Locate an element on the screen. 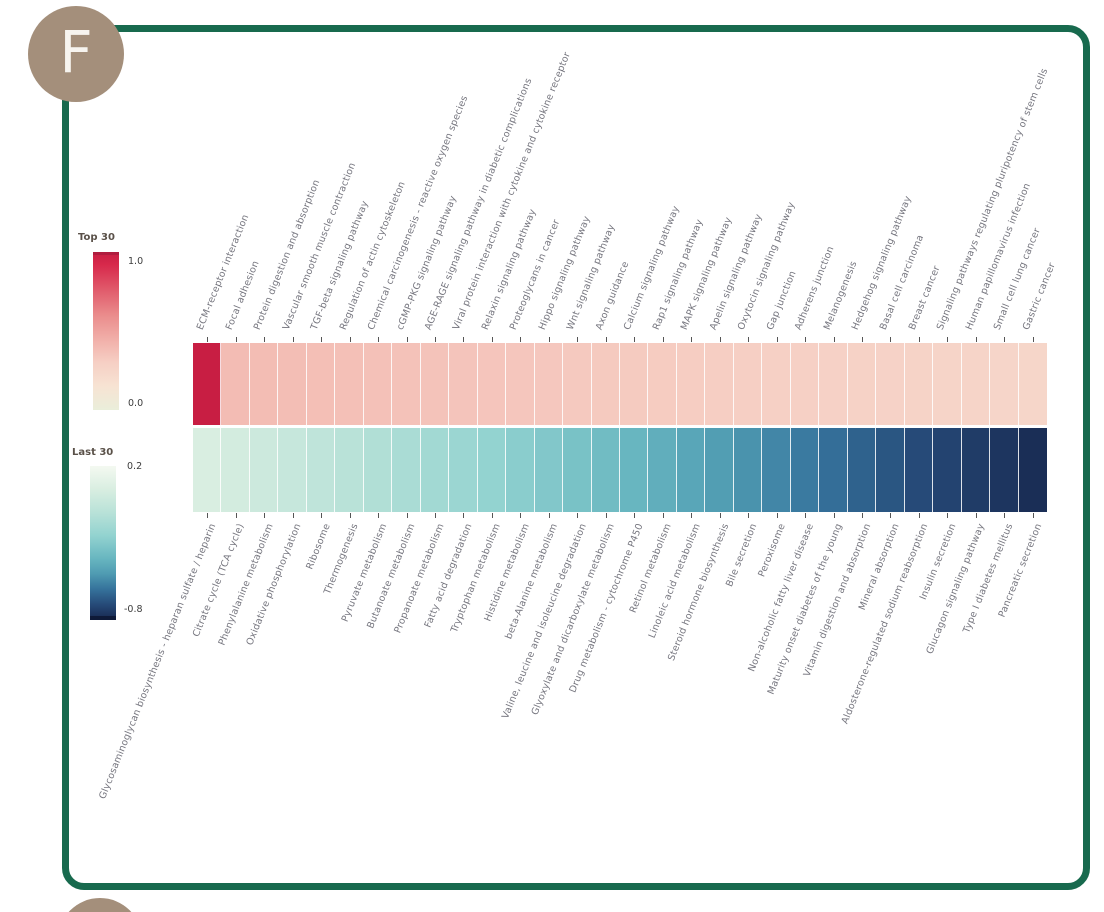  column-label-top-1: ECM-receptor interaction is located at coordinates (223, 272).